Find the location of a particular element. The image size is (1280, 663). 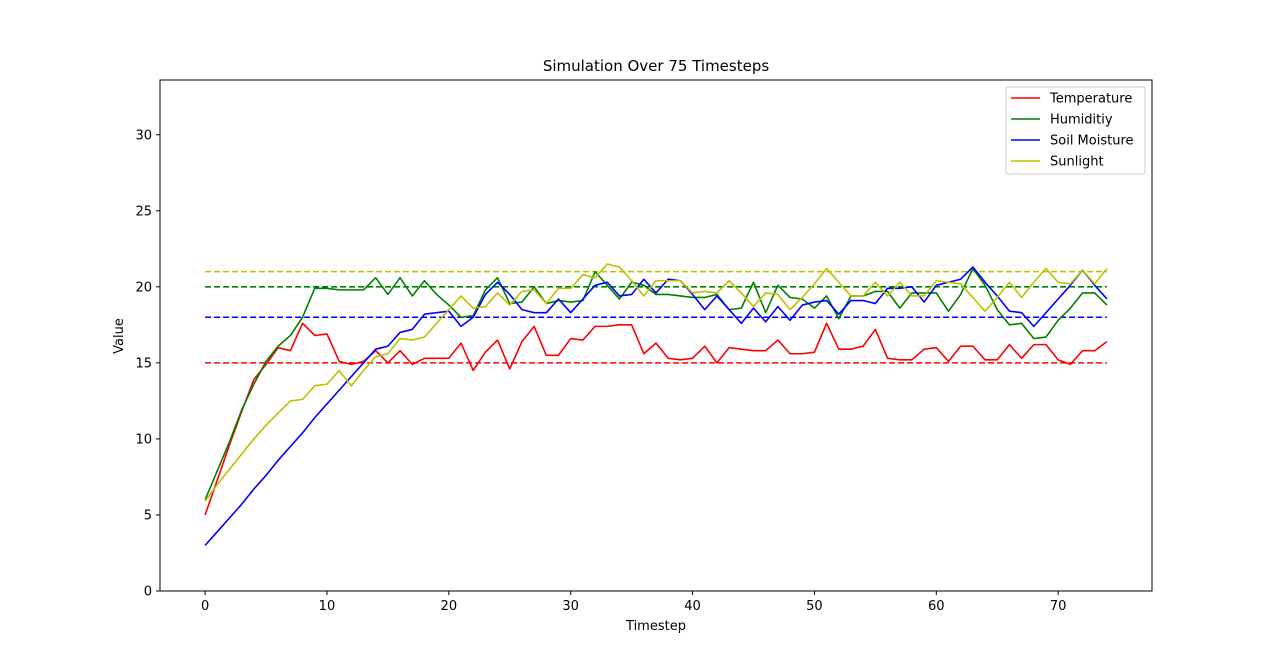

reference-lines is located at coordinates (656, 317).